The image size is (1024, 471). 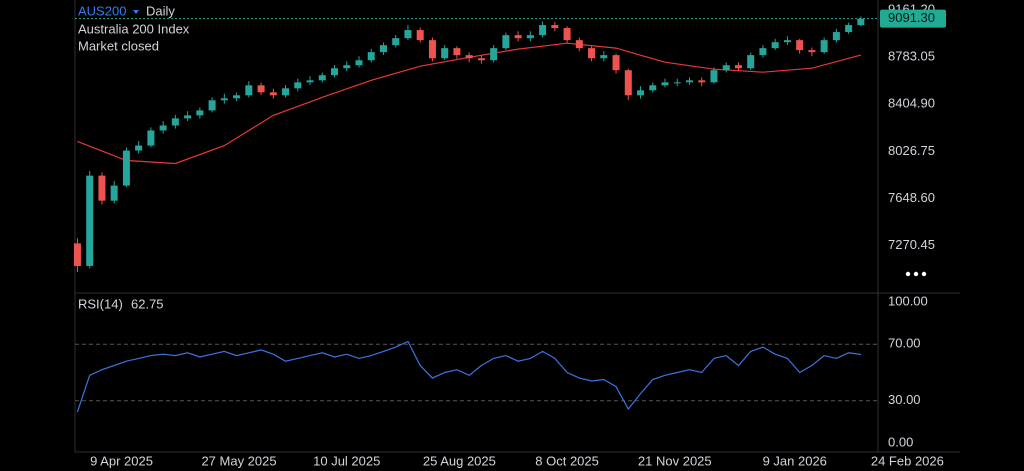 I want to click on time-tick-label: 9 Apr 2025, so click(x=121, y=460).